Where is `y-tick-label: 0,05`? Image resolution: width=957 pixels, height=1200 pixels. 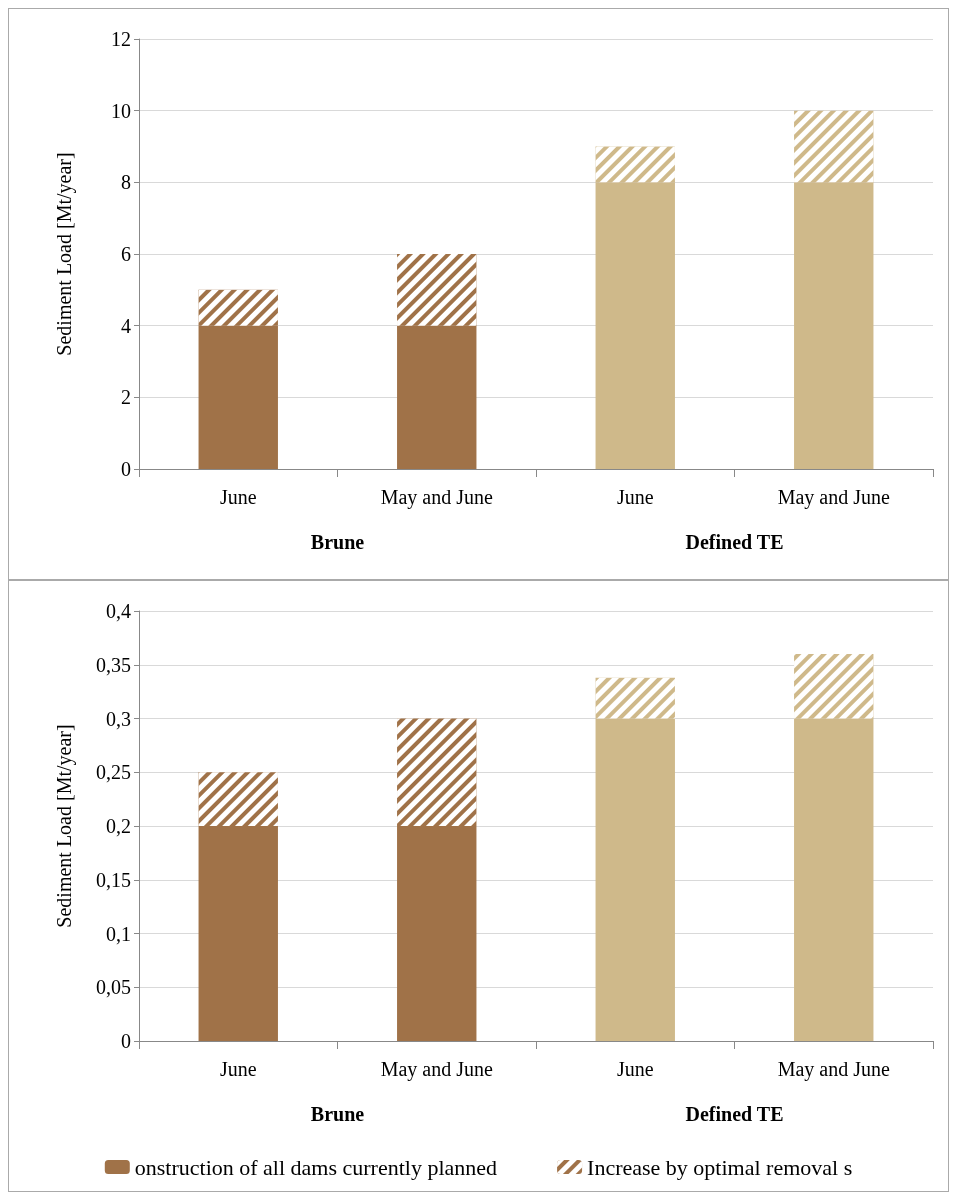 y-tick-label: 0,05 is located at coordinates (113, 987).